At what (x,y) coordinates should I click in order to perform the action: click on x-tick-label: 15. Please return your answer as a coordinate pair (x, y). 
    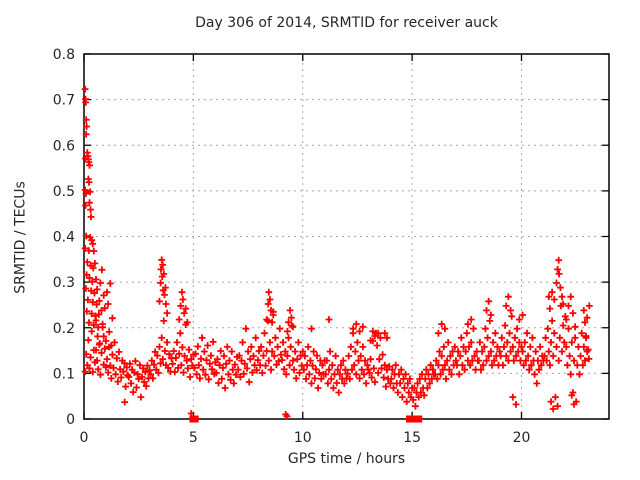
    Looking at the image, I should click on (412, 438).